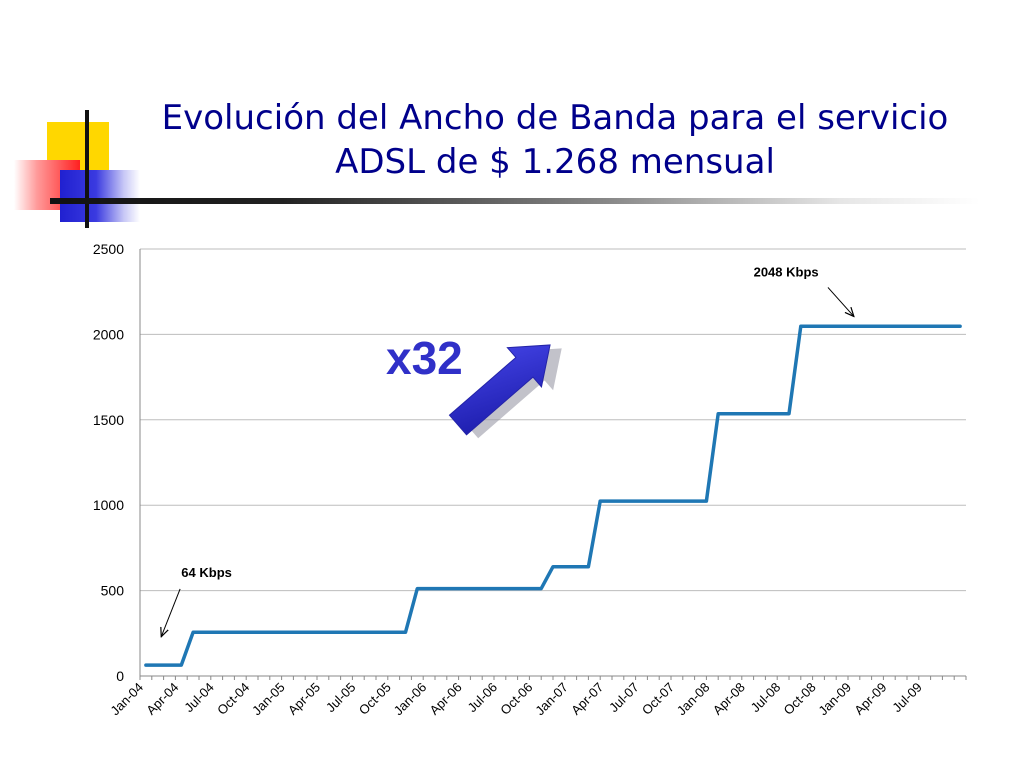  I want to click on x-tick-label: Jan-09, so click(834, 699).